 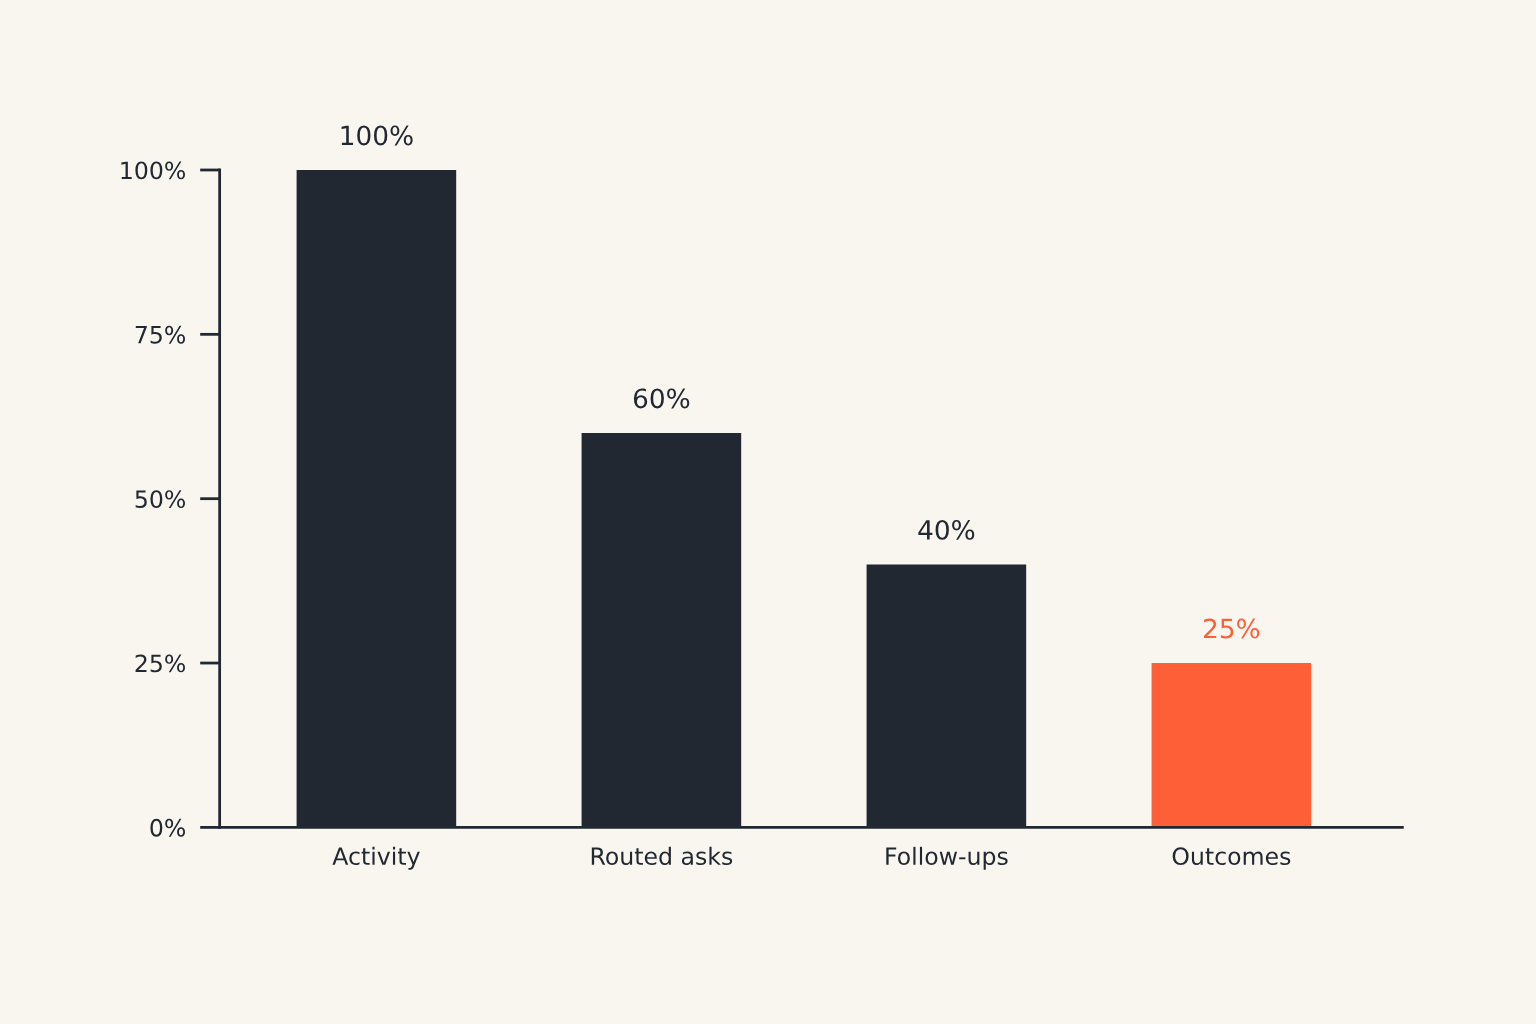 What do you see at coordinates (377, 135) in the screenshot?
I see `data-label: 100%` at bounding box center [377, 135].